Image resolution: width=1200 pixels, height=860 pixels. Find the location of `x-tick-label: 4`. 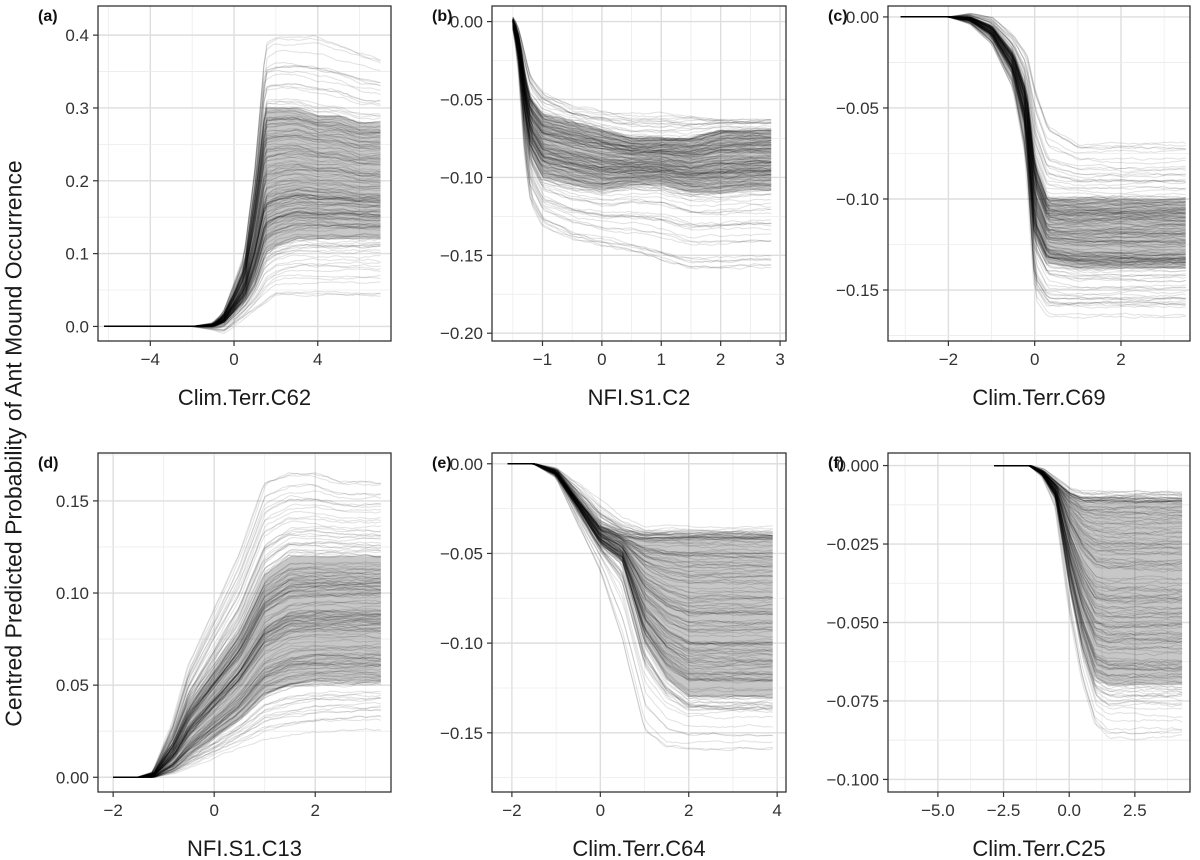

x-tick-label: 4 is located at coordinates (776, 810).